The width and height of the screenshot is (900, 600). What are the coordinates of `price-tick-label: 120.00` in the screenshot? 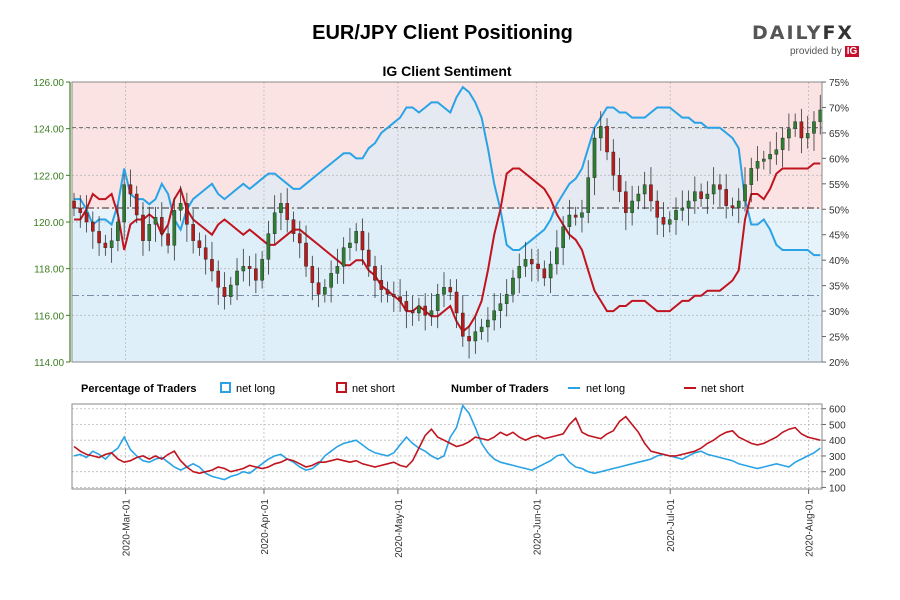 It's located at (48, 223).